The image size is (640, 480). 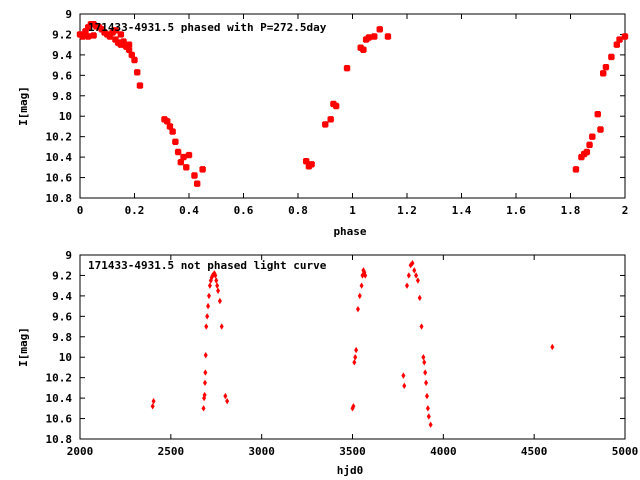 What do you see at coordinates (62, 34) in the screenshot?
I see `y-tick-label: 9.2` at bounding box center [62, 34].